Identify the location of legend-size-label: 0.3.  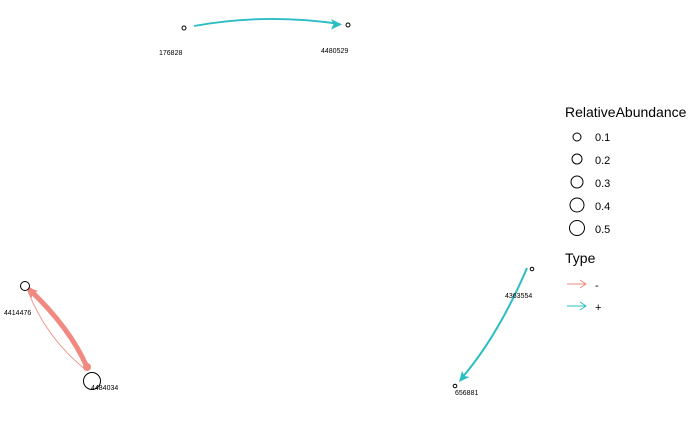
(602, 184).